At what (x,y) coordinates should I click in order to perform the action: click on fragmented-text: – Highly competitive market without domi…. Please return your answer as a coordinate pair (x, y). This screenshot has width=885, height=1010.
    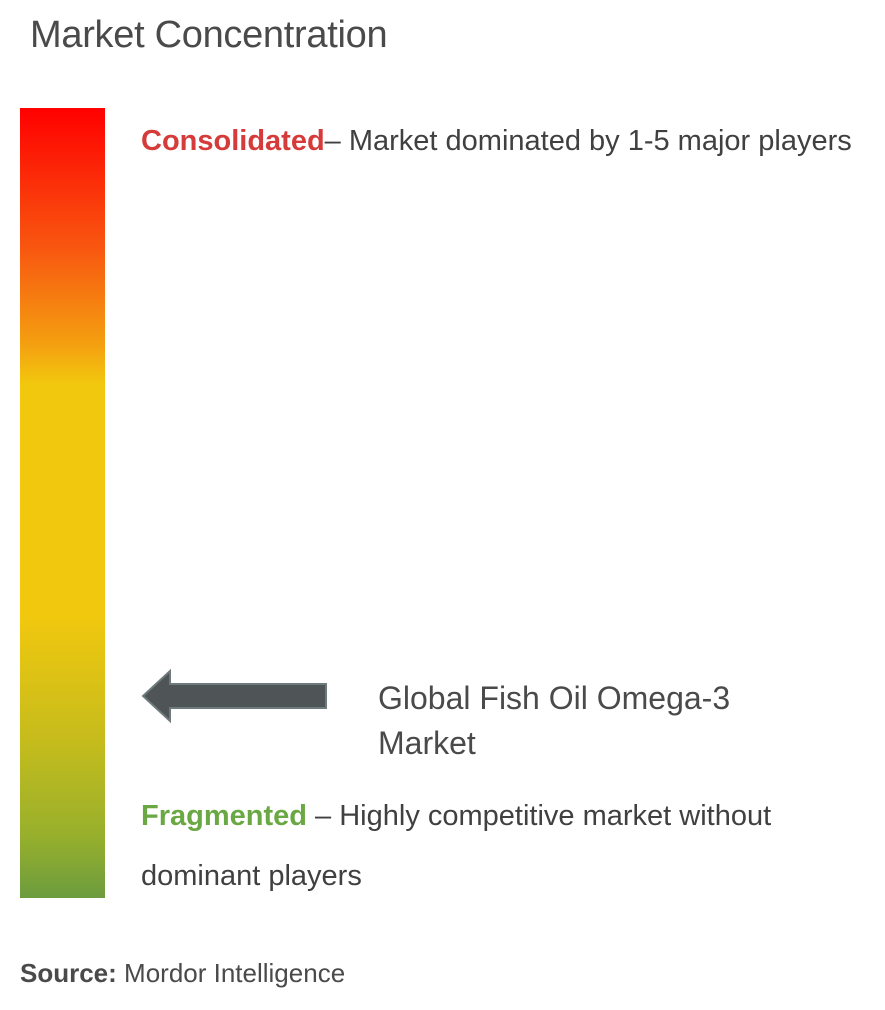
    Looking at the image, I should click on (456, 846).